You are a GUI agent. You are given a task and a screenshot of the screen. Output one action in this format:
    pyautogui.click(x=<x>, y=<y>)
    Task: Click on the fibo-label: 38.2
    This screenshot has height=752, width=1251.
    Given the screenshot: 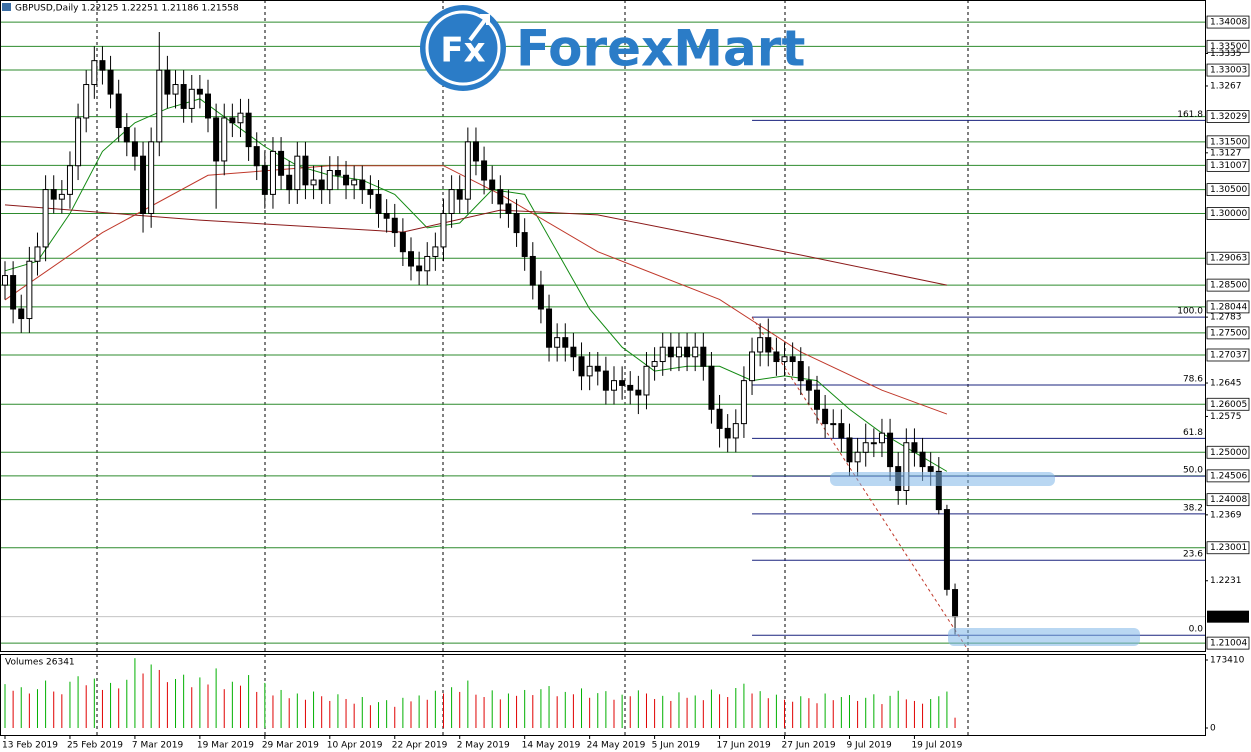 What is the action you would take?
    pyautogui.click(x=1193, y=508)
    